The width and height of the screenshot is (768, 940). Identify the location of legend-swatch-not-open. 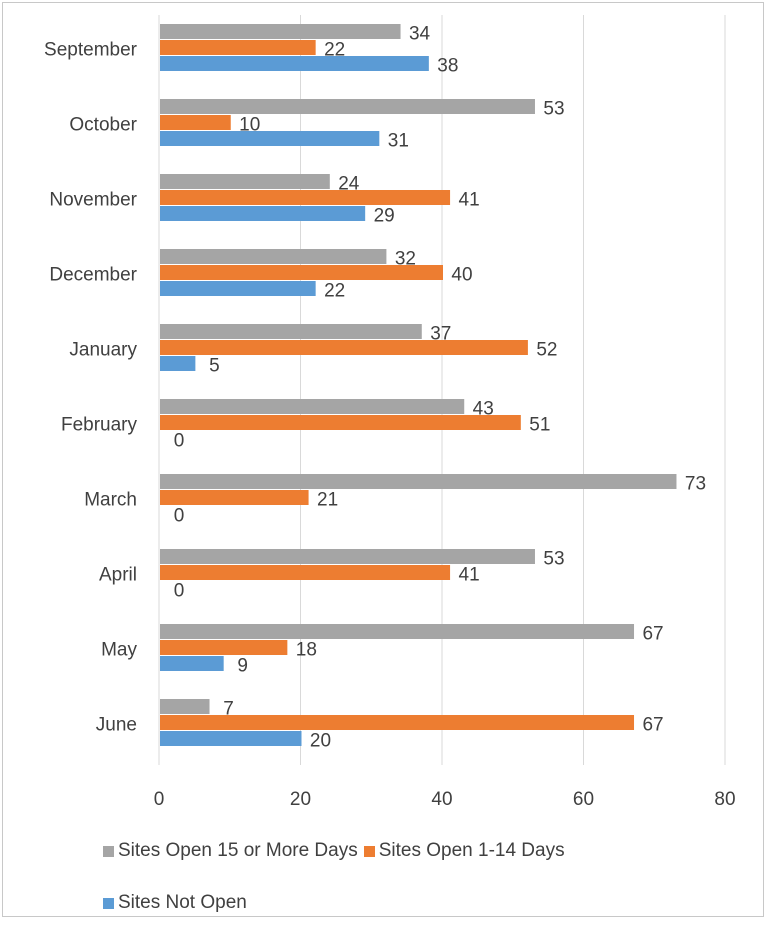
(108, 903).